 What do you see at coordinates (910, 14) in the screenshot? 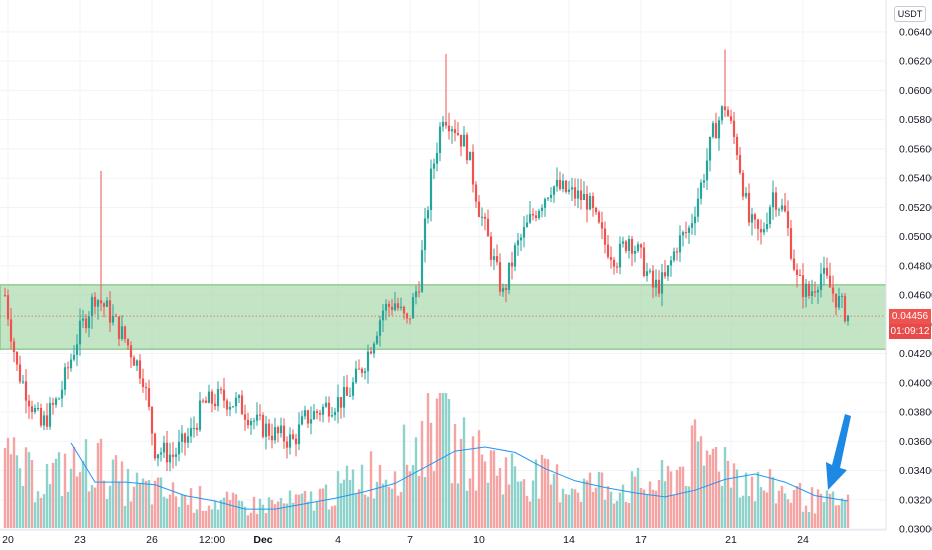
I see `currency-badge: USDT` at bounding box center [910, 14].